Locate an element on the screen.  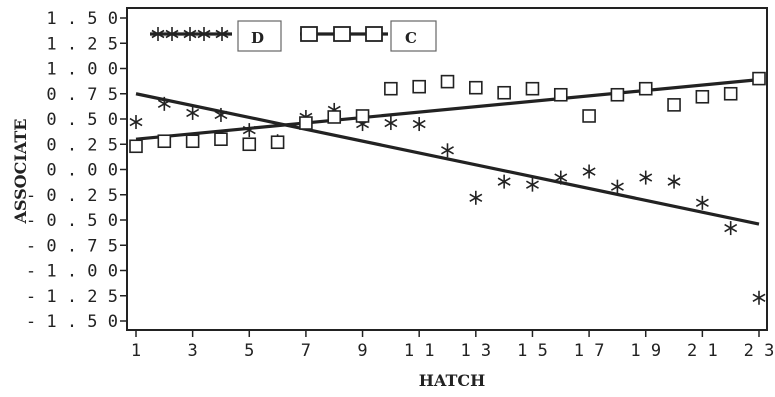
legend-label-box-d is located at coordinates (259, 36).